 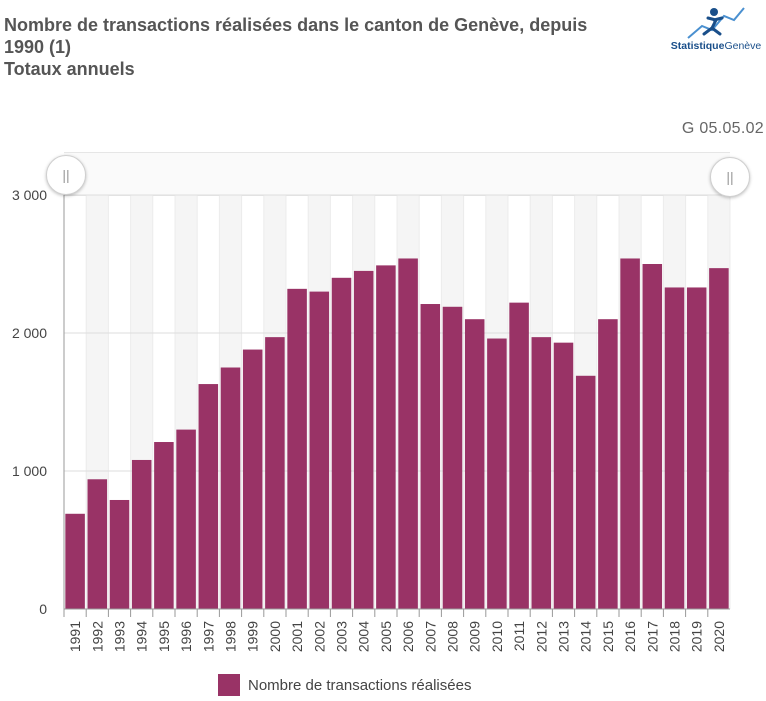 I want to click on range-navigator, so click(x=397, y=174).